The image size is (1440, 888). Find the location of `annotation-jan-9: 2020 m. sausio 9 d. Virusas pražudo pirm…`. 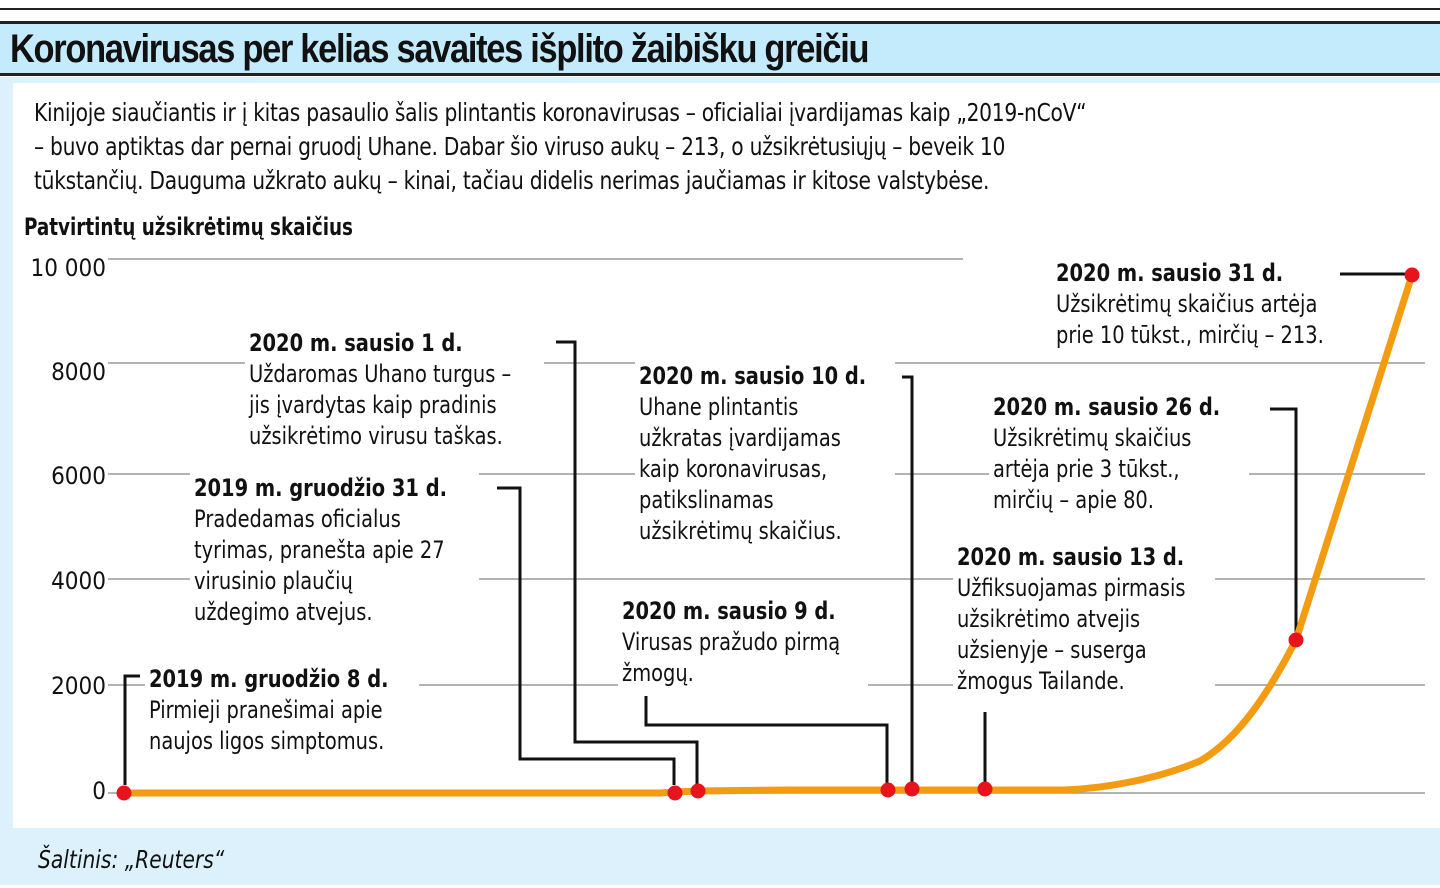

annotation-jan-9: 2020 m. sausio 9 d. Virusas pražudo pirm… is located at coordinates (743, 642).